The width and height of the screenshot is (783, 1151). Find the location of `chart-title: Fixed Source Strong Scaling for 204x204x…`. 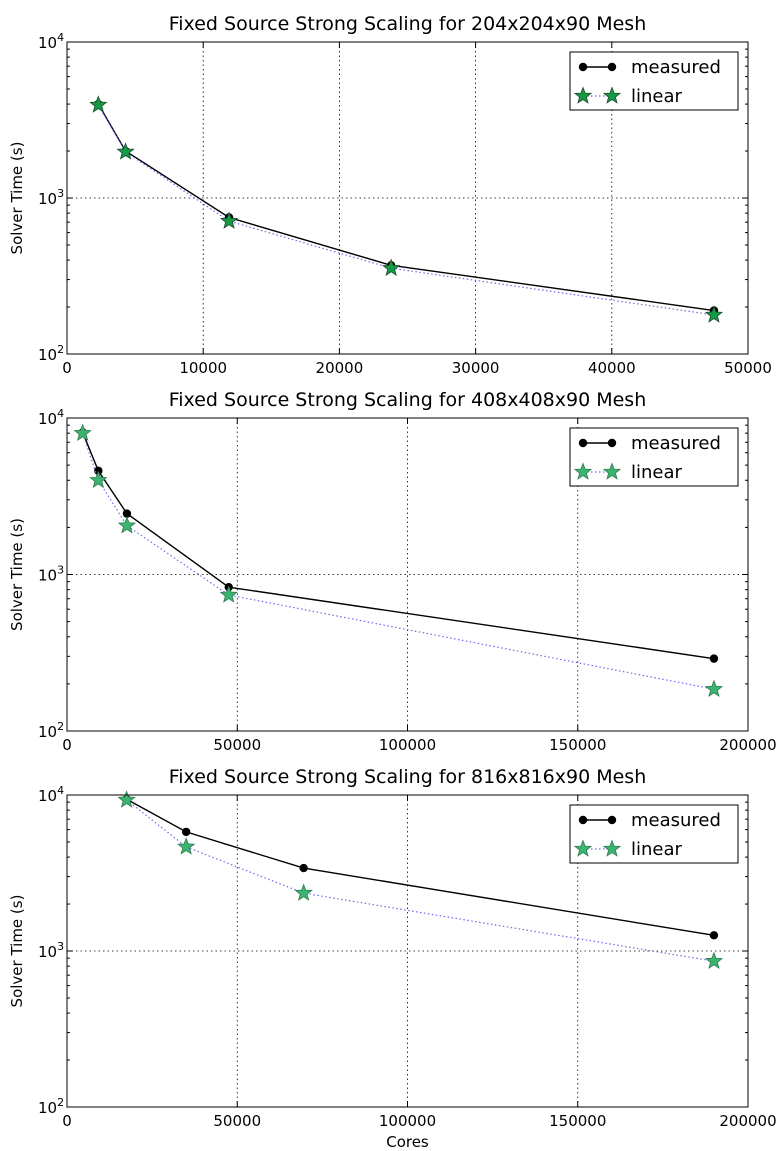

chart-title: Fixed Source Strong Scaling for 204x204x… is located at coordinates (408, 24).